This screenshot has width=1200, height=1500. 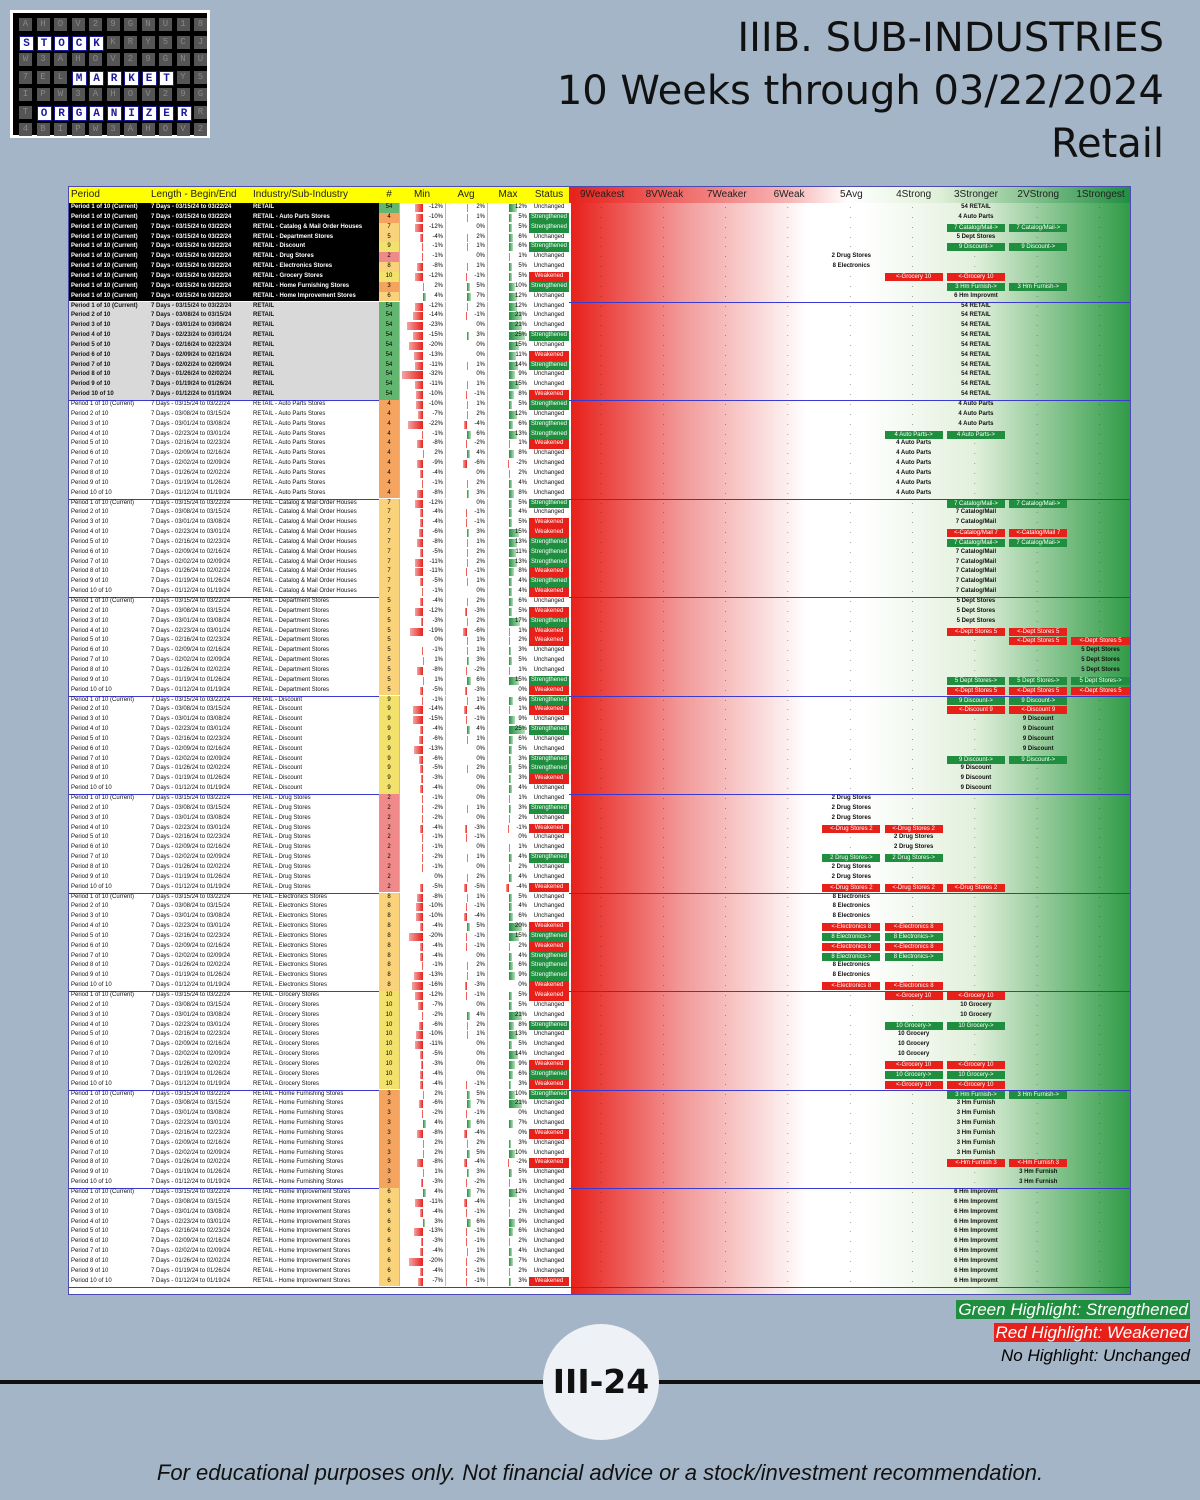 I want to click on level-label: 9 Discount, so click(x=976, y=788).